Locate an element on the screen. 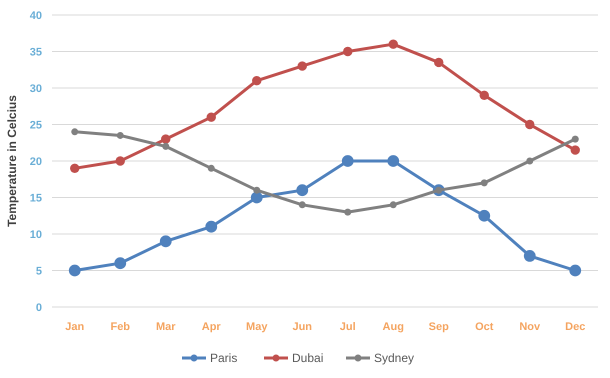 This screenshot has height=378, width=610. x-tick-label: May is located at coordinates (257, 327).